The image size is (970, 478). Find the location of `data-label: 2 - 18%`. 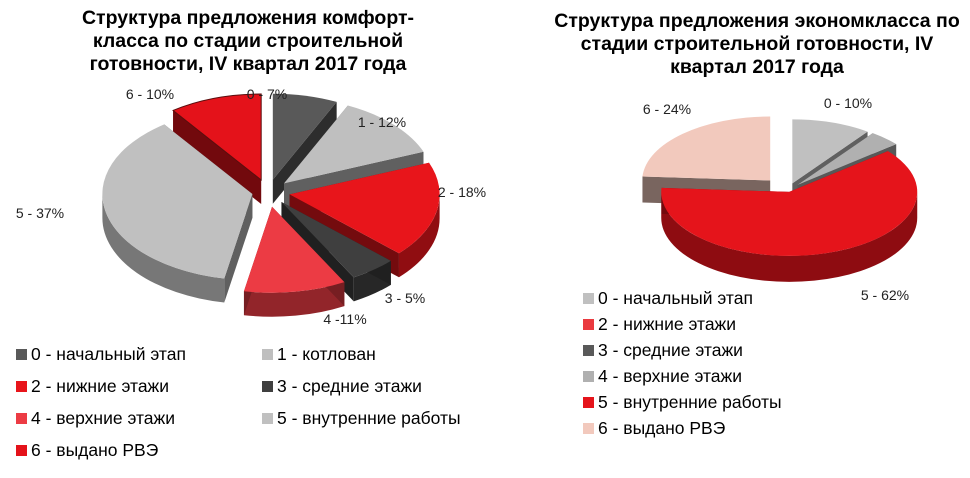

data-label: 2 - 18% is located at coordinates (462, 192).